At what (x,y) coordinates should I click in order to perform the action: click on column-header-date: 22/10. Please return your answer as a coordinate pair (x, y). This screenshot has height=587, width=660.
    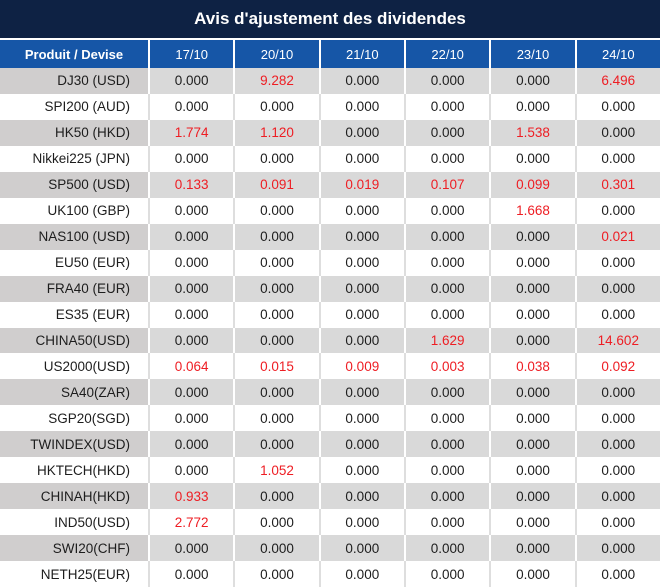
    Looking at the image, I should click on (446, 54).